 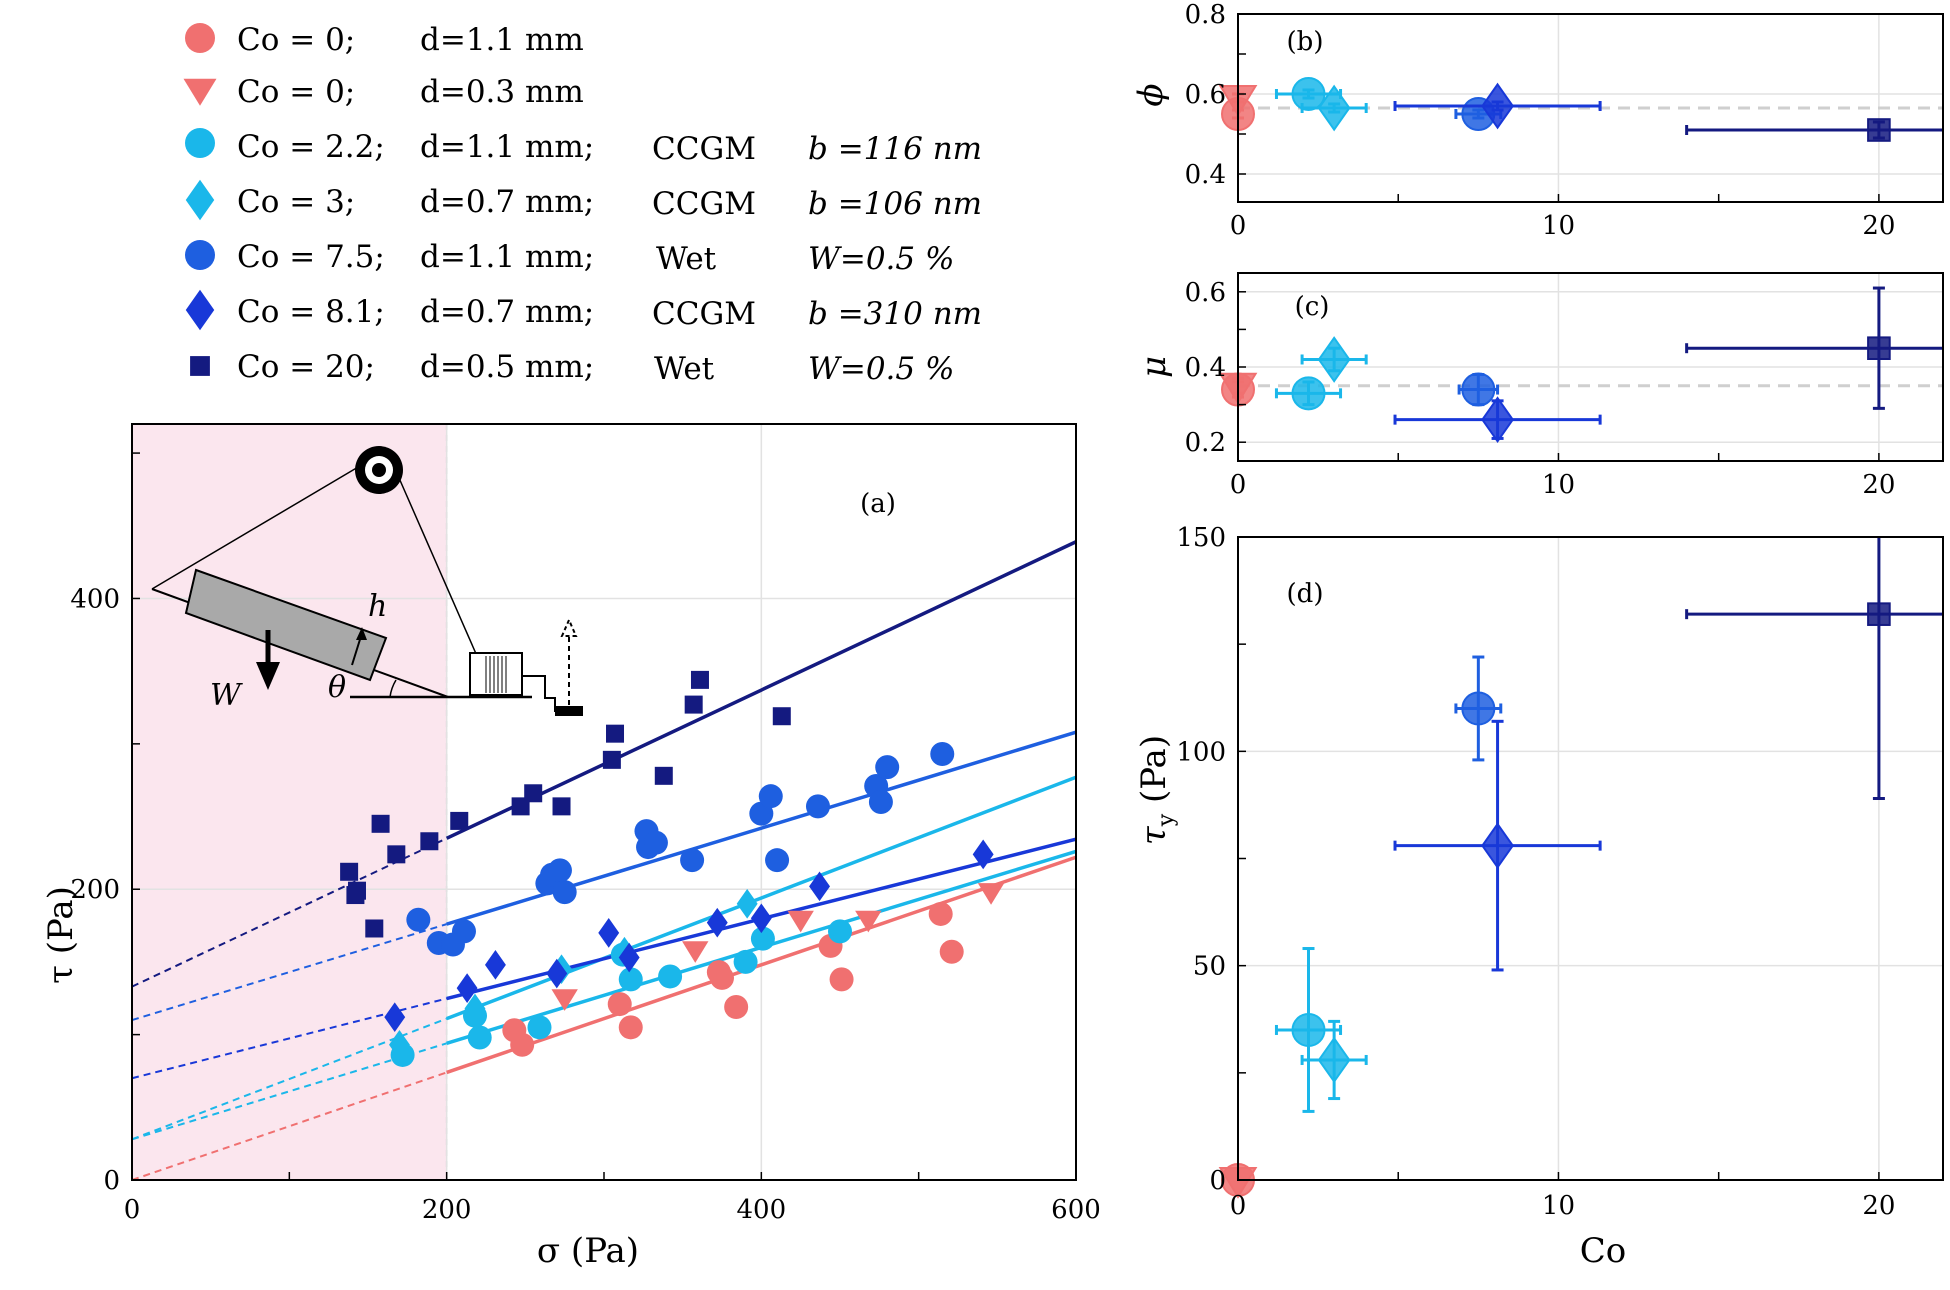 What do you see at coordinates (878, 504) in the screenshot?
I see `panel-label: (a)` at bounding box center [878, 504].